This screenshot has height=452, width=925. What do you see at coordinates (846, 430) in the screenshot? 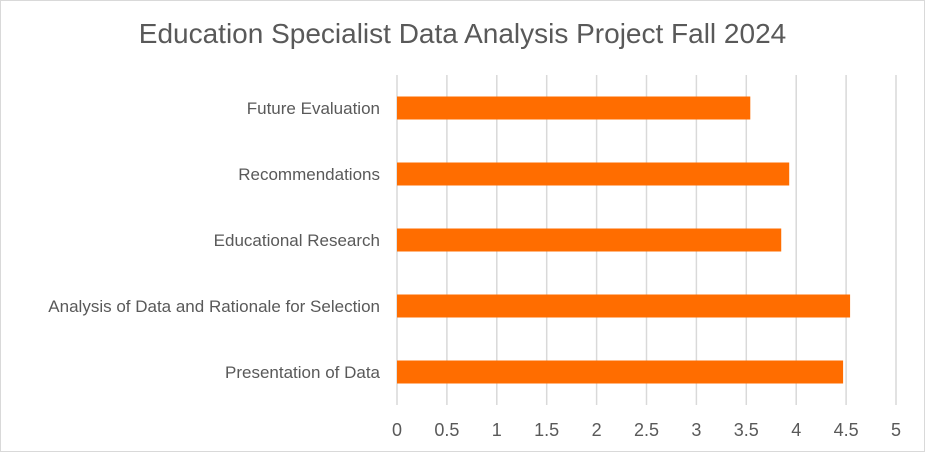
I see `x-tick-label: 4.5` at bounding box center [846, 430].